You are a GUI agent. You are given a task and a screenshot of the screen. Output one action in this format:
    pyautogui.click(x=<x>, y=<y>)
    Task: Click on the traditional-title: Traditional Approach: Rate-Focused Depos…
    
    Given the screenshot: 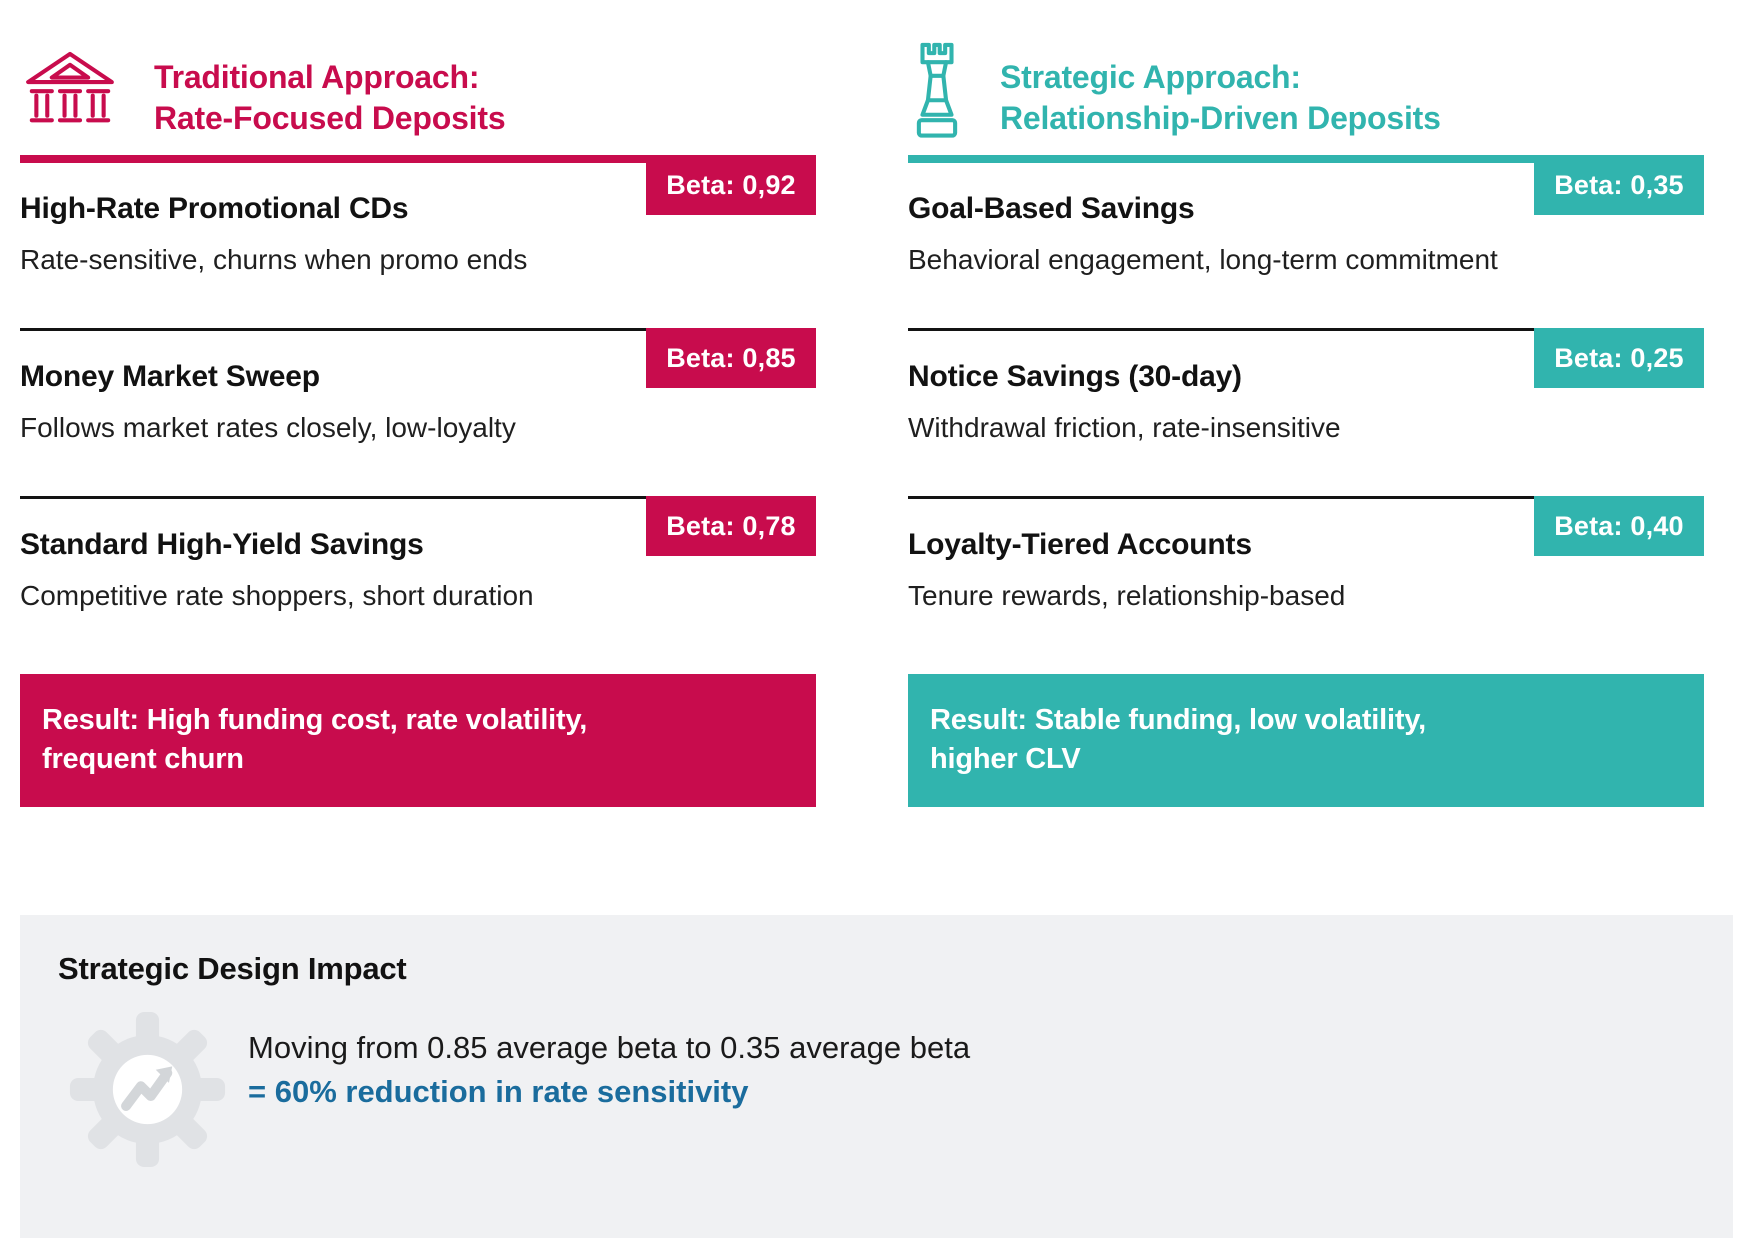 What is the action you would take?
    pyautogui.click(x=330, y=98)
    